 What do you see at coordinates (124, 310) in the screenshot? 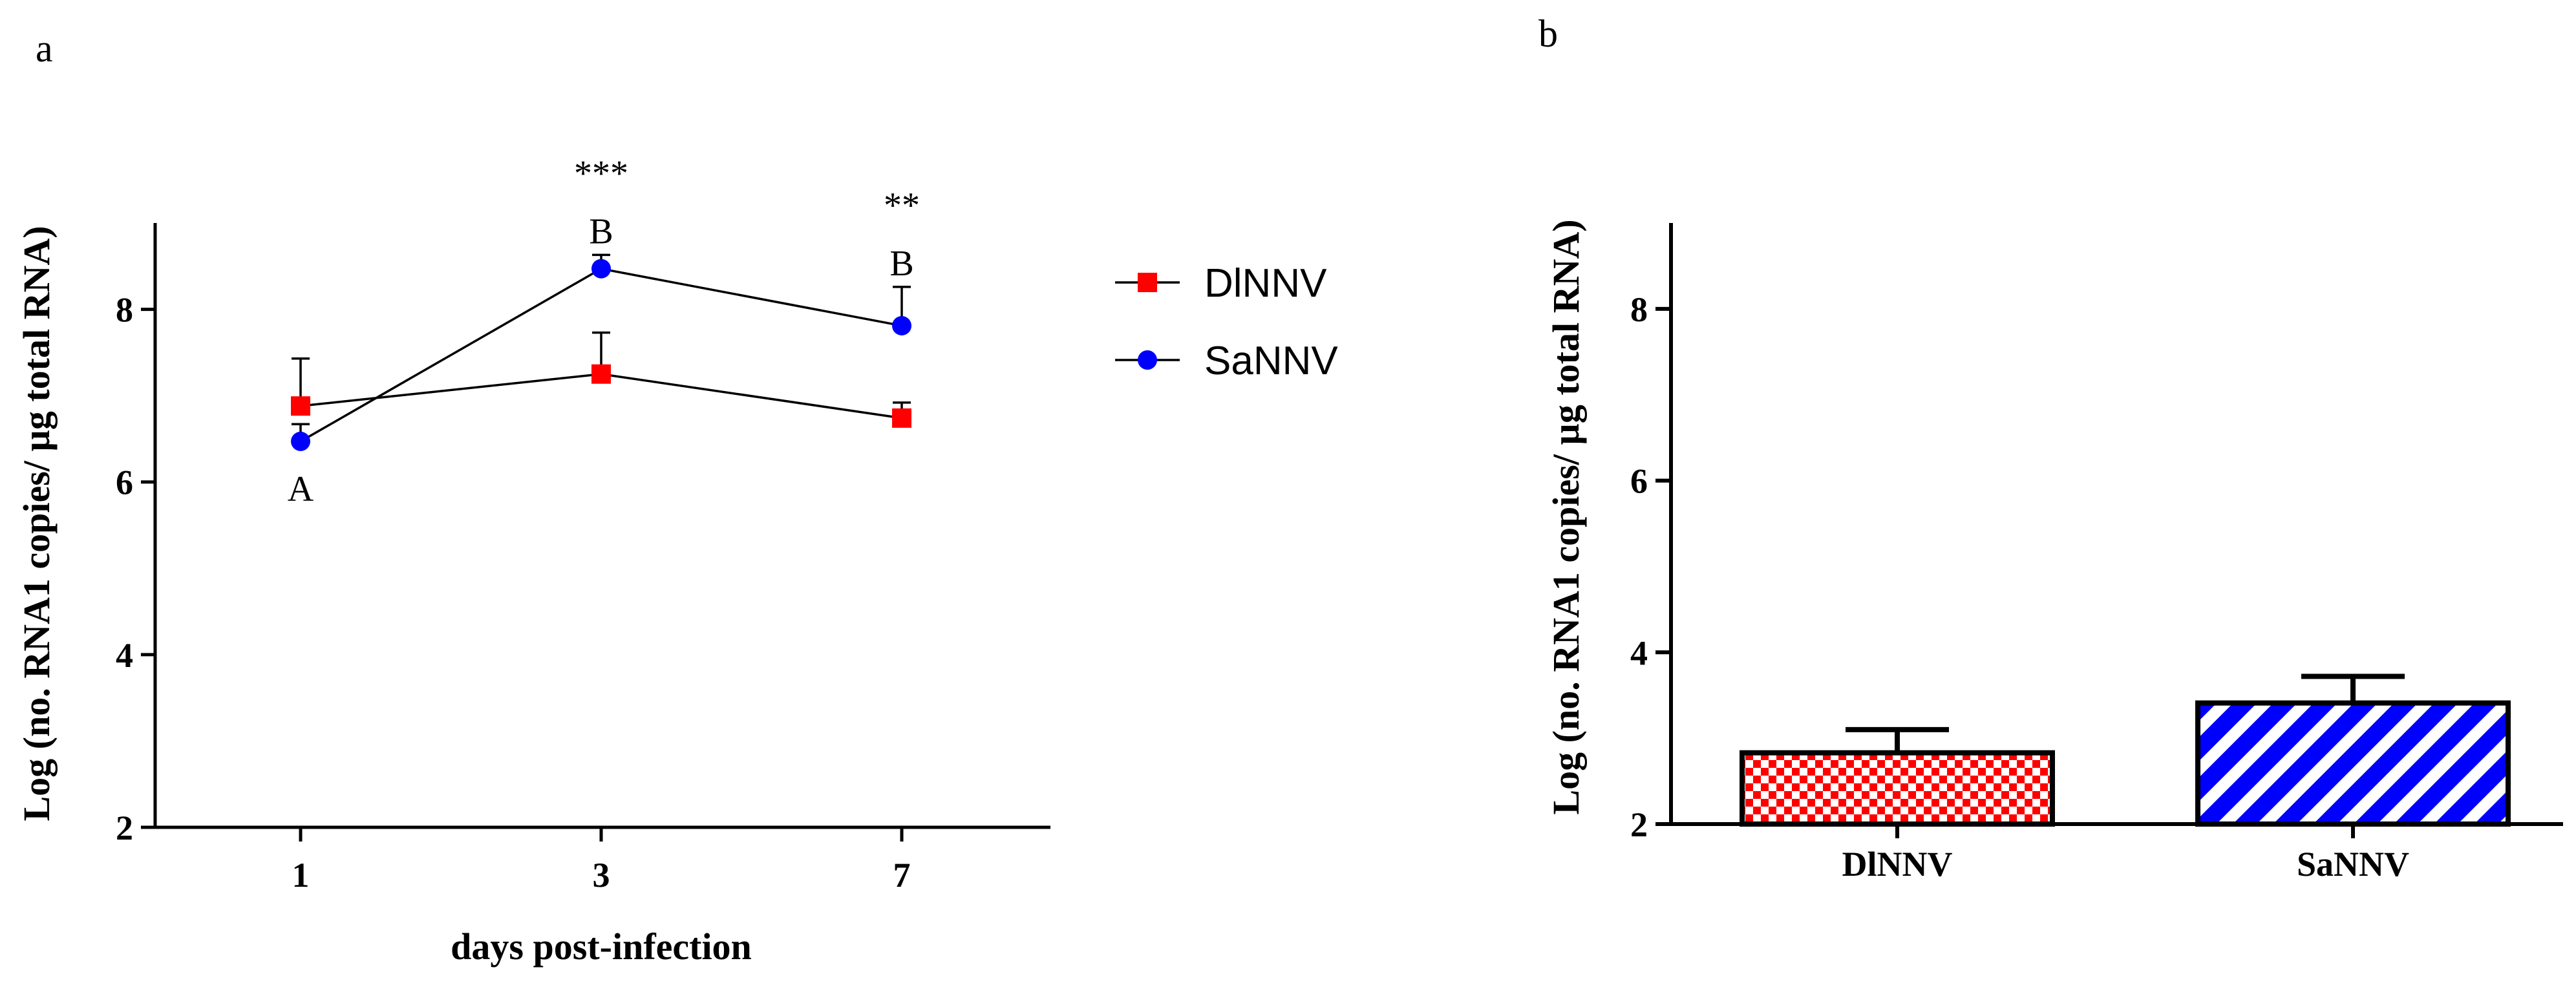
I see `panel-a-y-tick-label: 8` at bounding box center [124, 310].